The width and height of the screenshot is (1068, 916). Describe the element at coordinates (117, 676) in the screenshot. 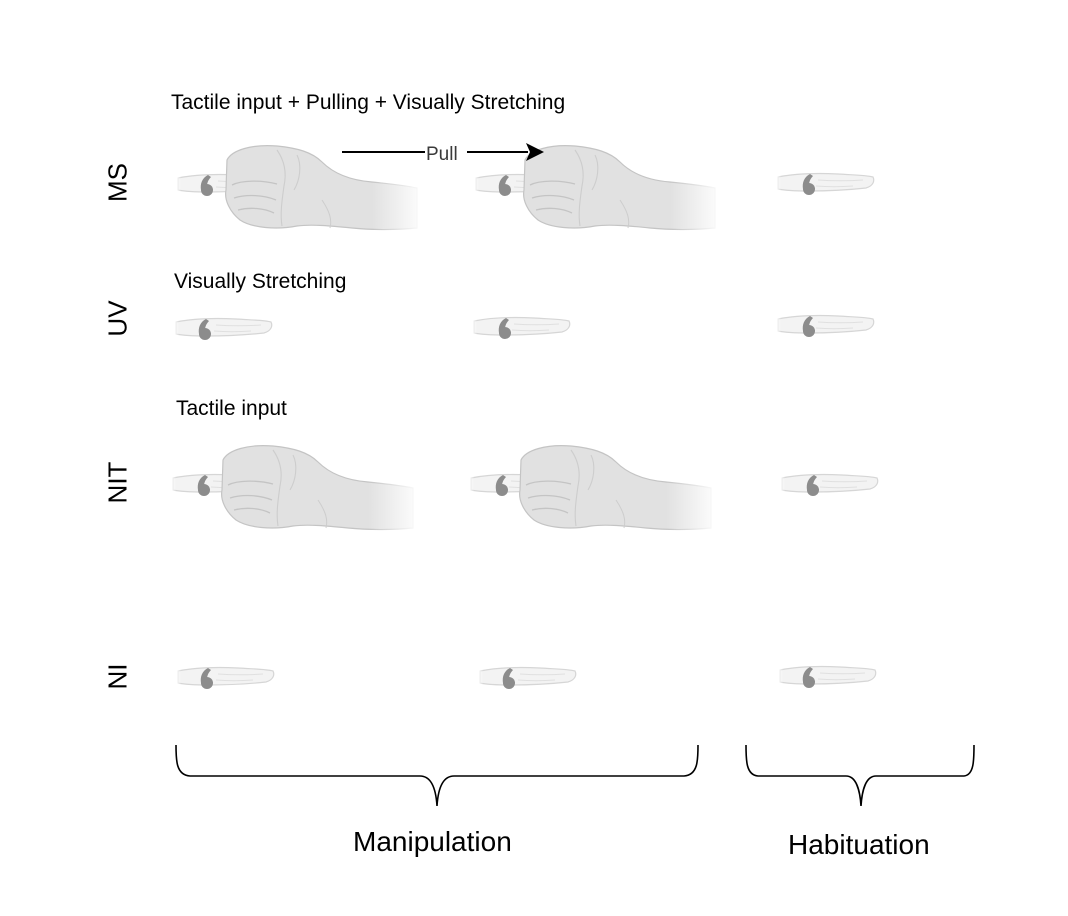

I see `ni-row-label: NI` at that location.